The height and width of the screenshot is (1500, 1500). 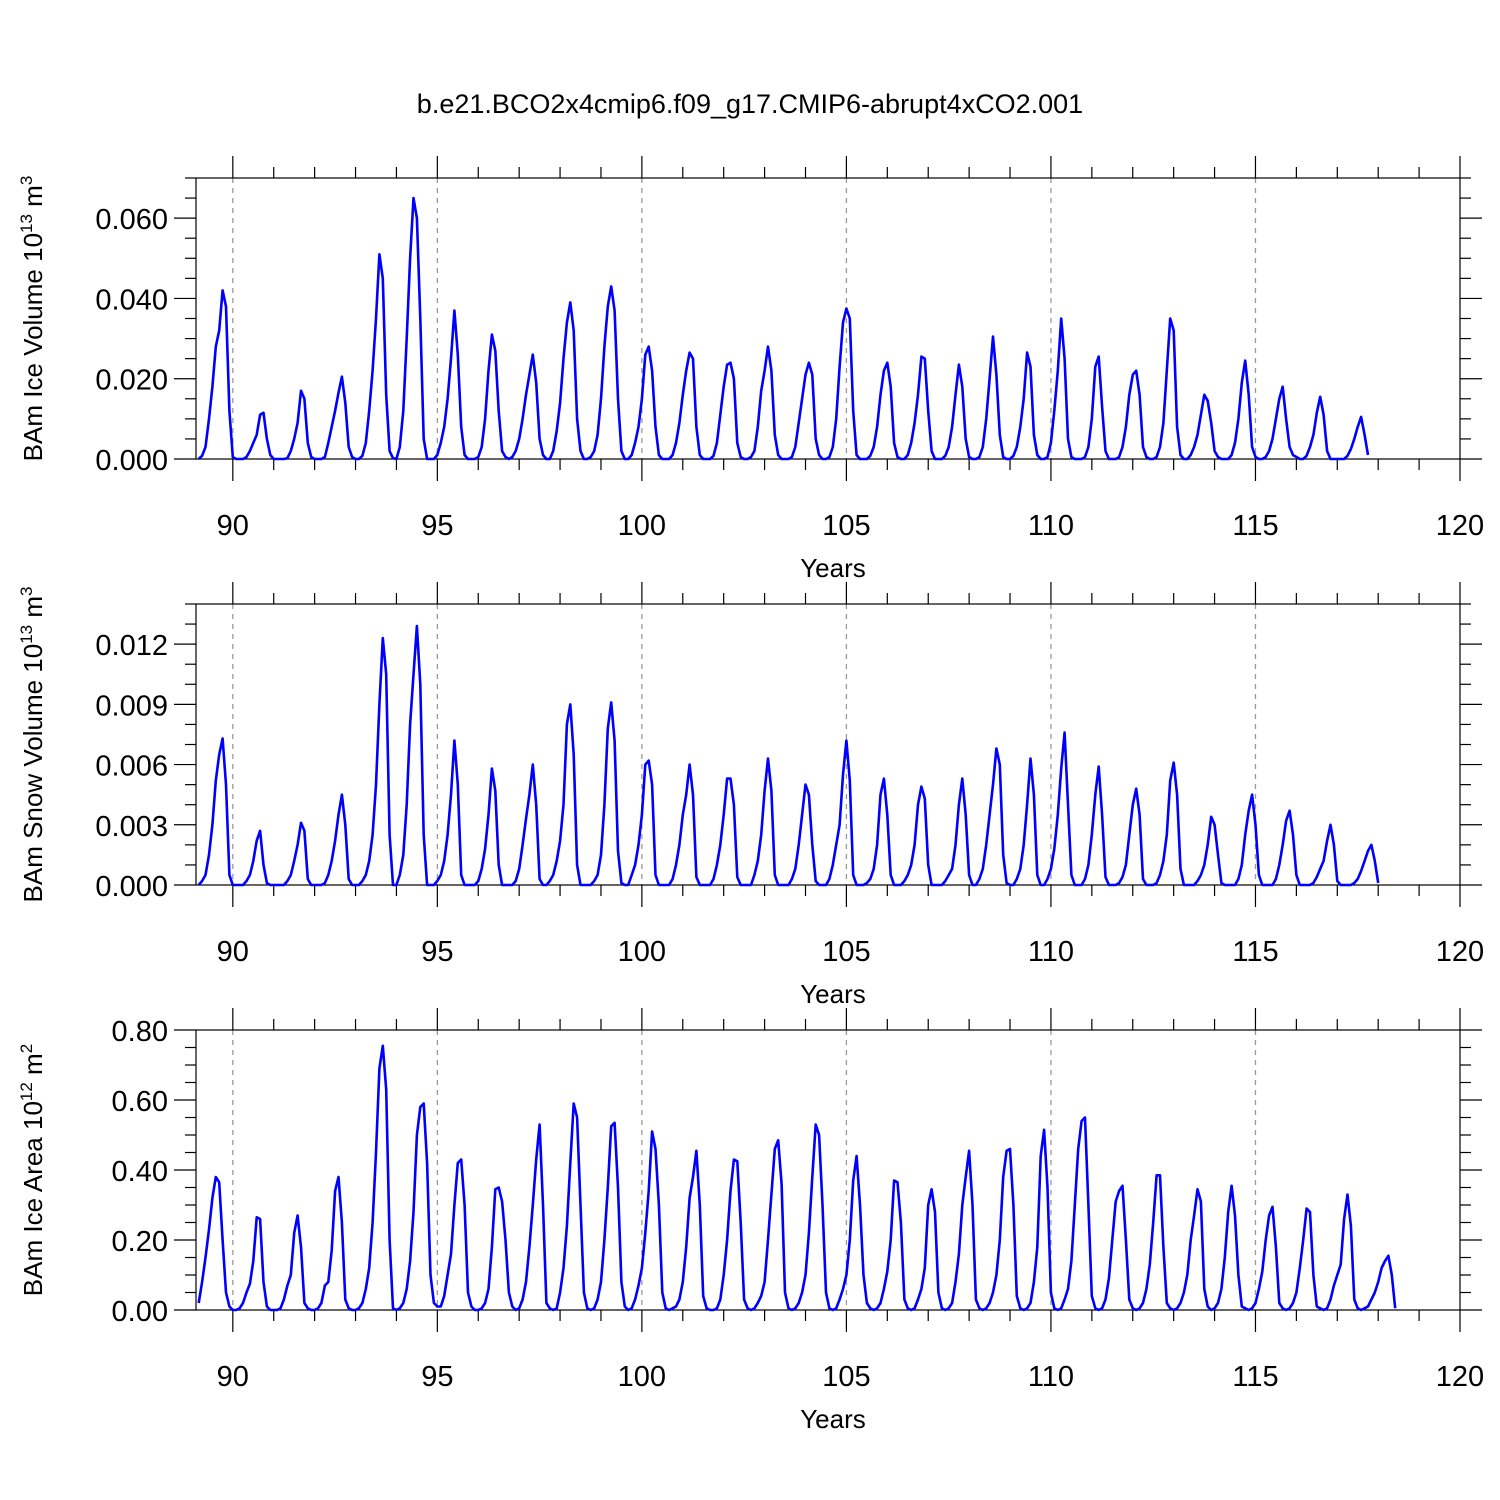 I want to click on y-tick-label: 0.00, so click(x=140, y=1312).